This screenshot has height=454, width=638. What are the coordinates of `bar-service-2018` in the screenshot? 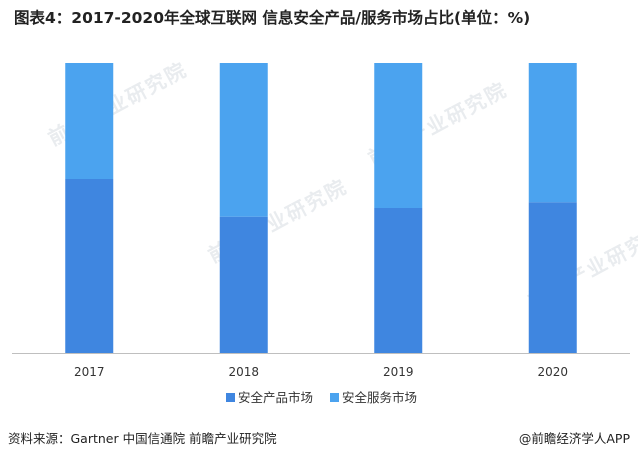 It's located at (243, 140).